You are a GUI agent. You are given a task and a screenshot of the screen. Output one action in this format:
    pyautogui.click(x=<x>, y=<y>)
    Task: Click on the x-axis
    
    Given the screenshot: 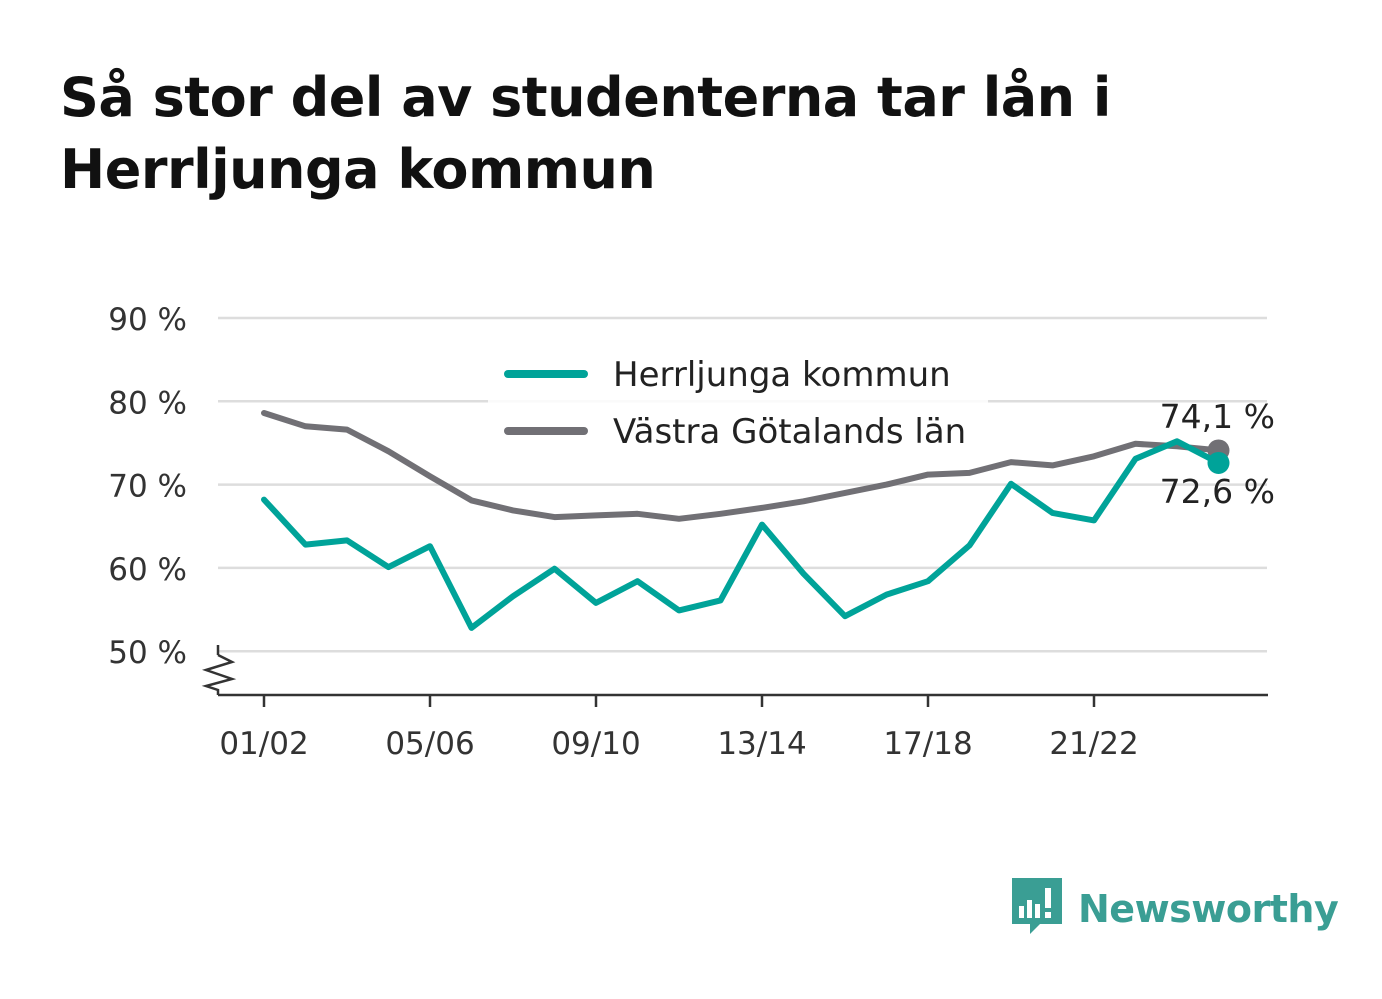 What is the action you would take?
    pyautogui.click(x=734, y=671)
    